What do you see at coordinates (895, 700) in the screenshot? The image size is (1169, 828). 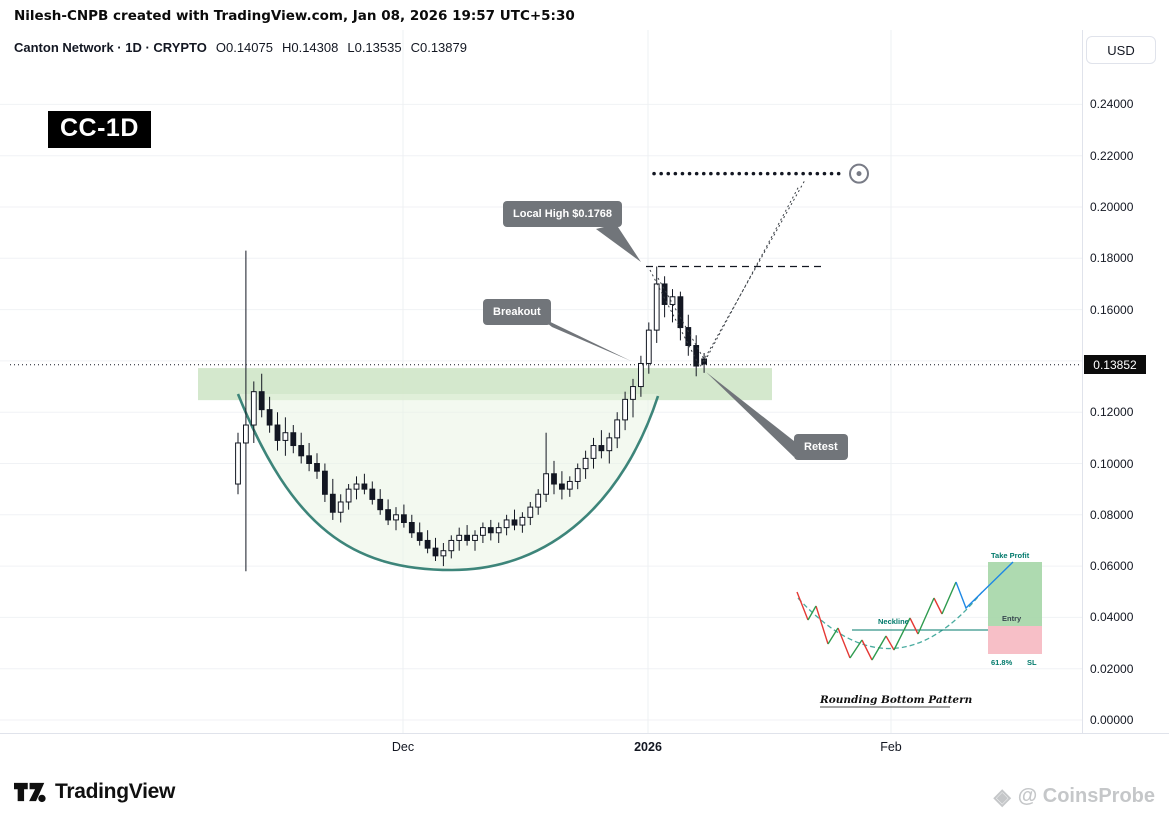 I see `inset-title: Rounding Bottom Pattern` at bounding box center [895, 700].